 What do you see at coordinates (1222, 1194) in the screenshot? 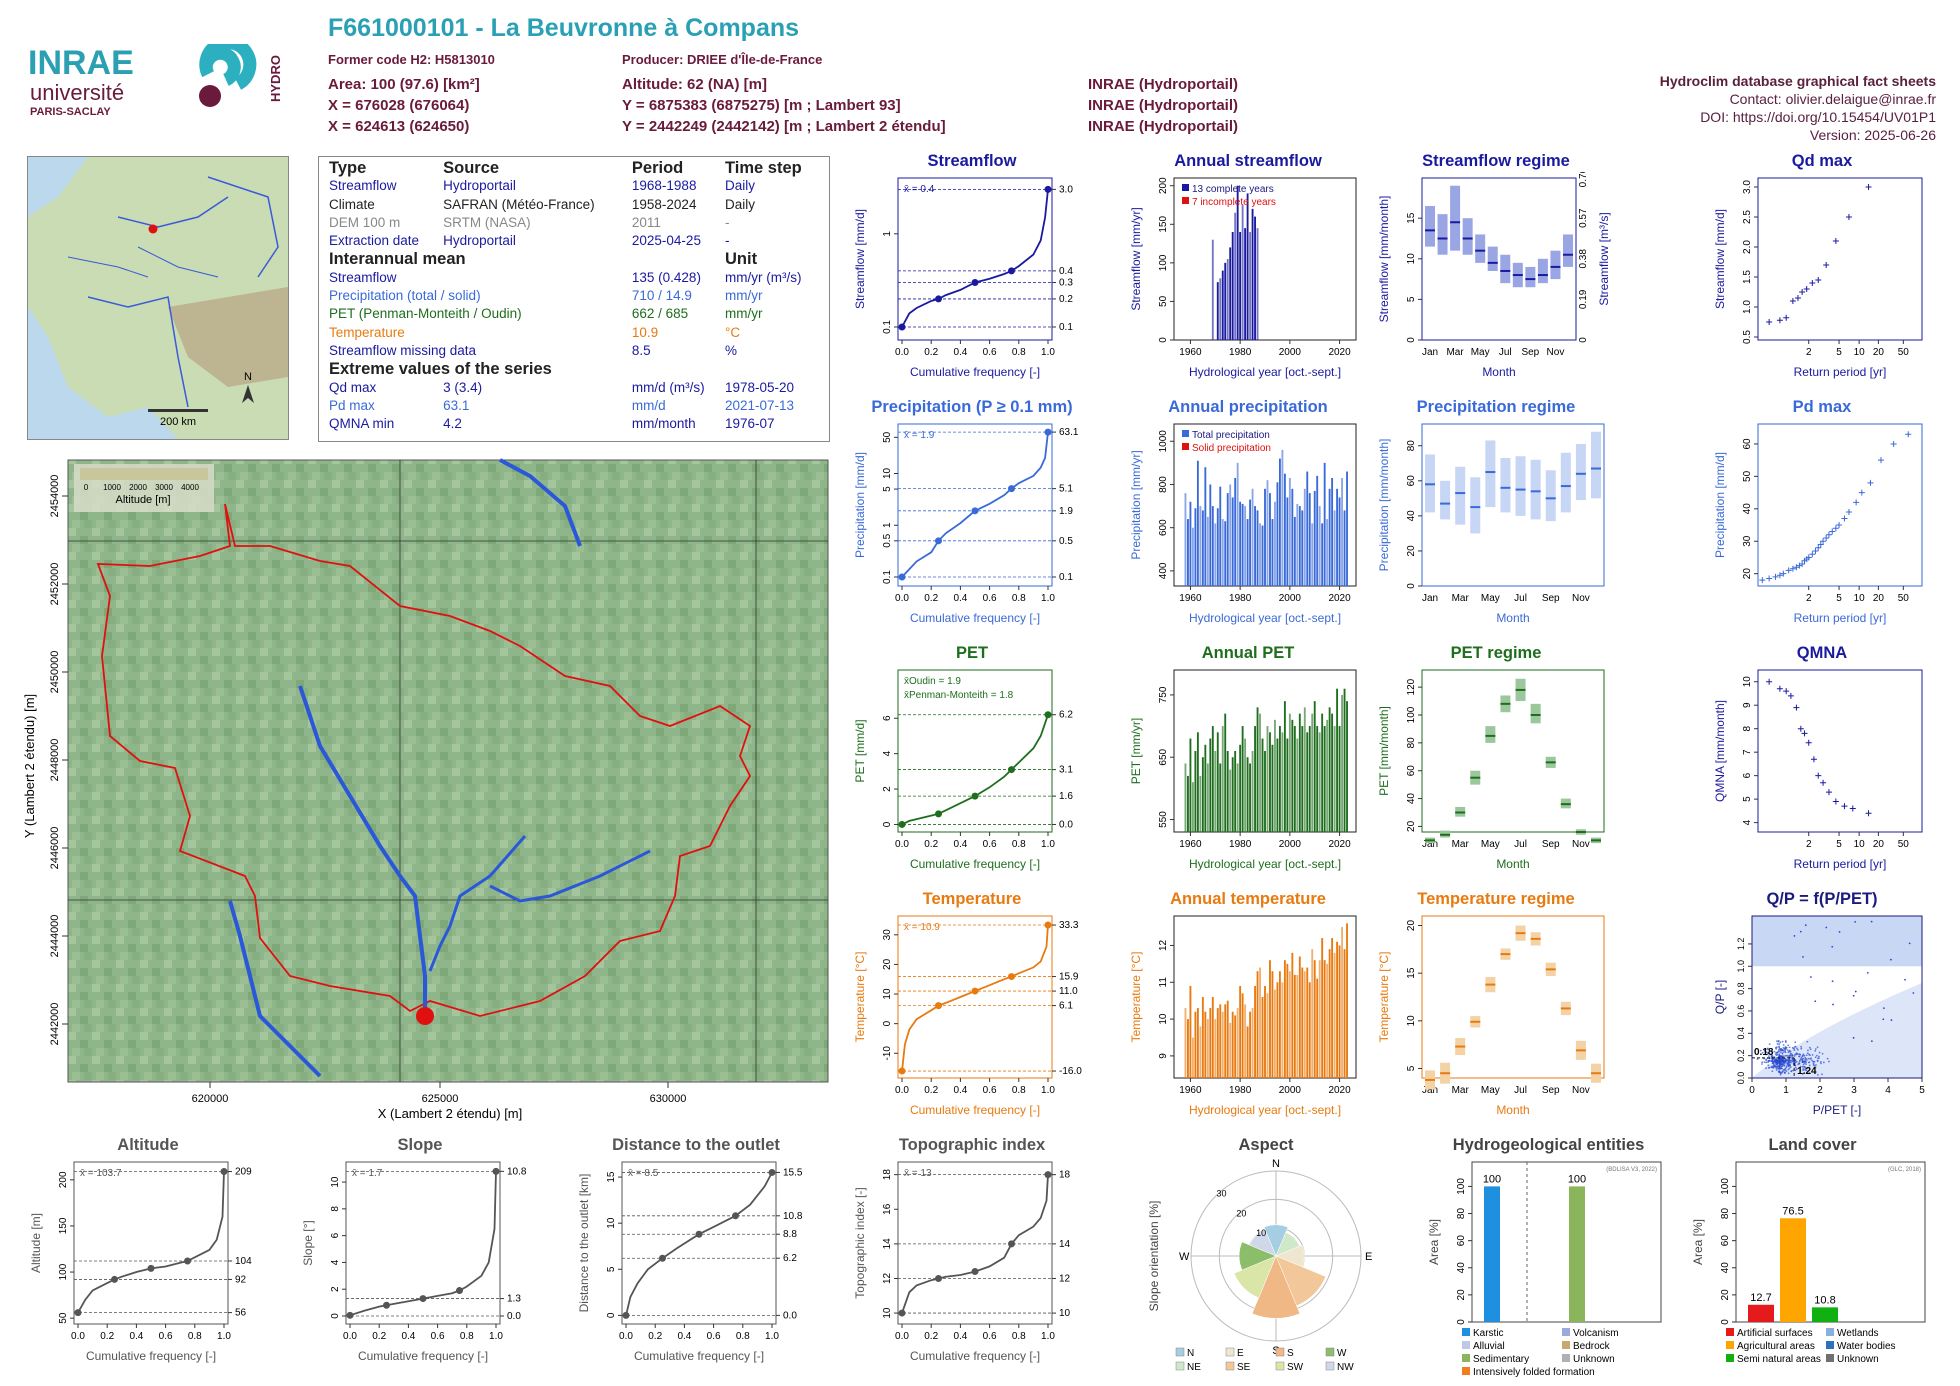
I see `ring-label: 30` at bounding box center [1222, 1194].